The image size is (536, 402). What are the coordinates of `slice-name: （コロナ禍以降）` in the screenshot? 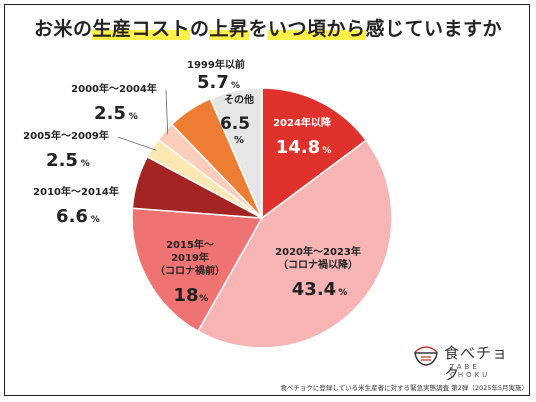 It's located at (318, 264).